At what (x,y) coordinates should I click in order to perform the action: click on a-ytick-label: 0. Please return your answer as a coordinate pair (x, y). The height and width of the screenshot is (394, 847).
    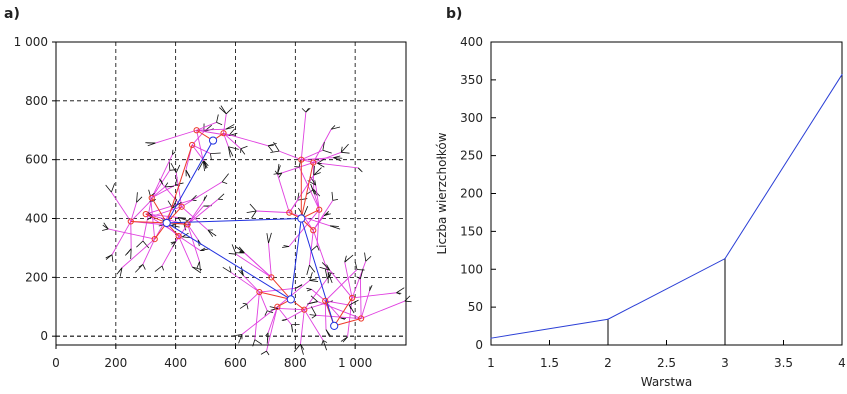
    Looking at the image, I should click on (44, 336).